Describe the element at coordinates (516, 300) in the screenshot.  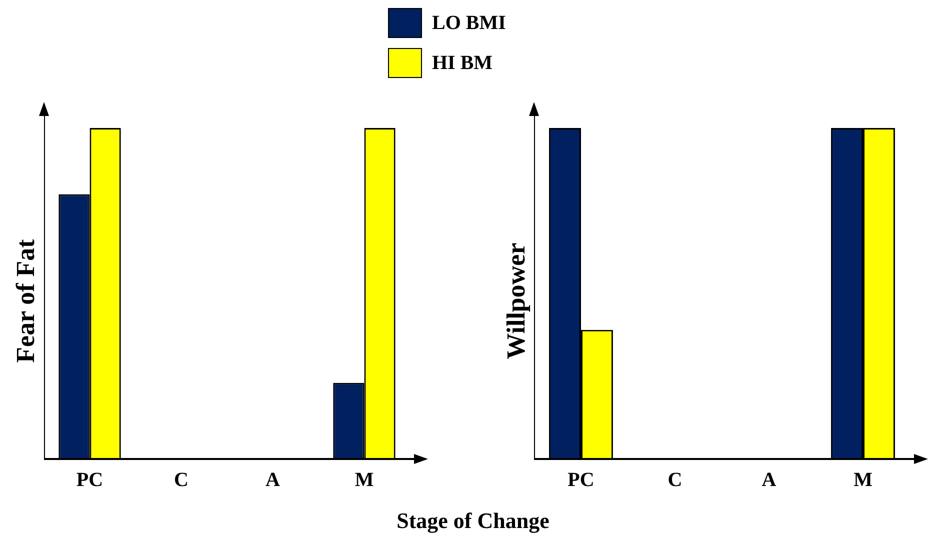
I see `y-axis-title: Willpower` at that location.